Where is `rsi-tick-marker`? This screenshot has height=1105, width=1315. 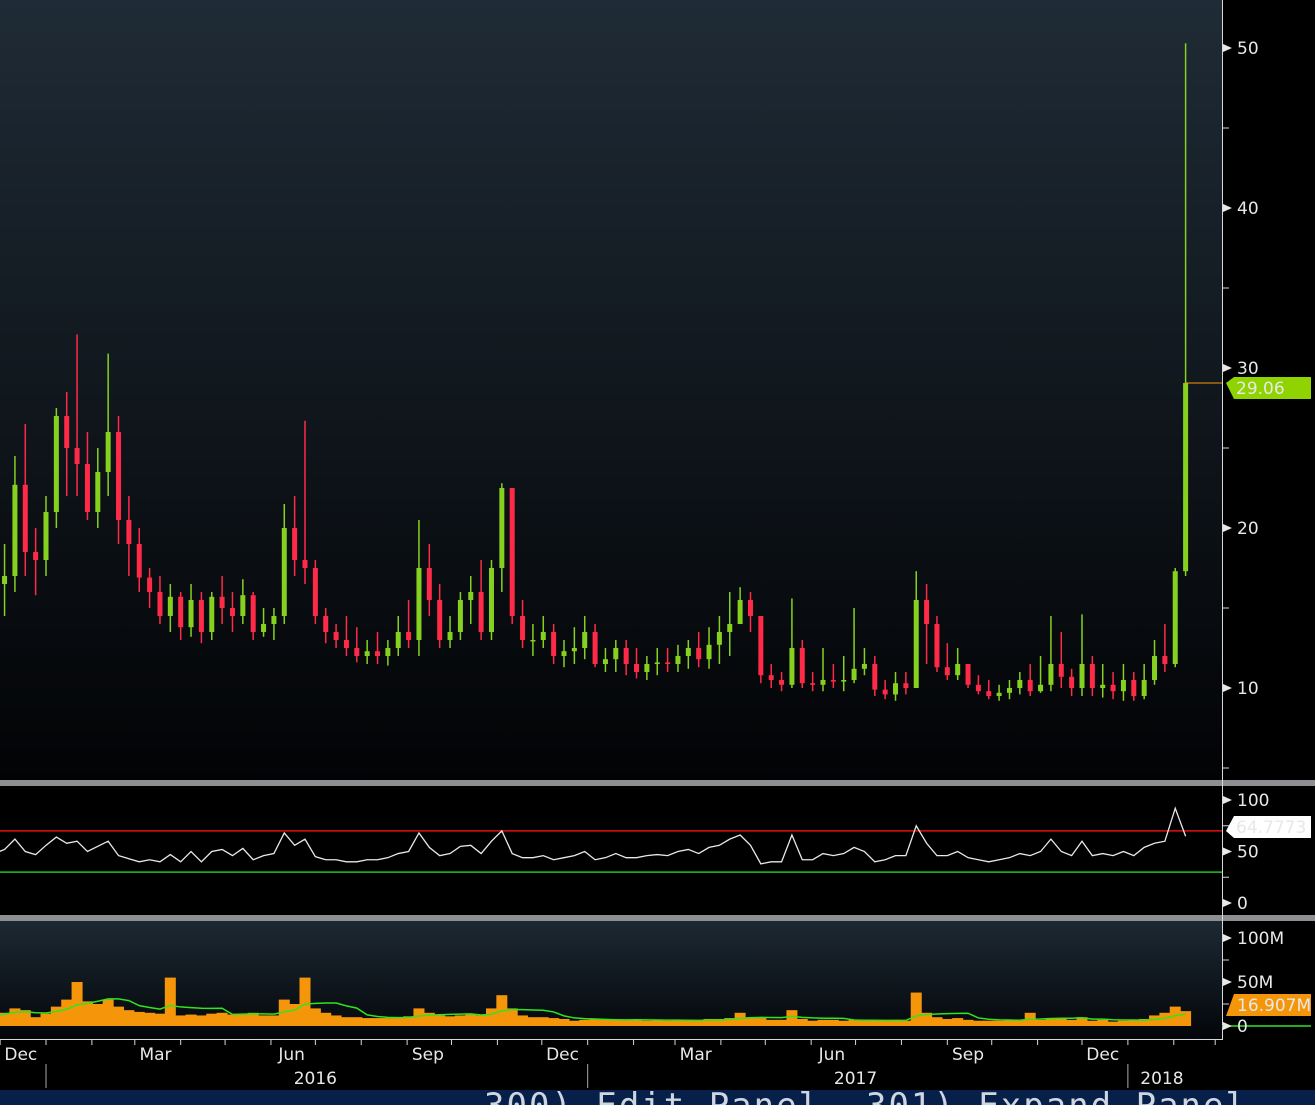
rsi-tick-marker is located at coordinates (1227, 800).